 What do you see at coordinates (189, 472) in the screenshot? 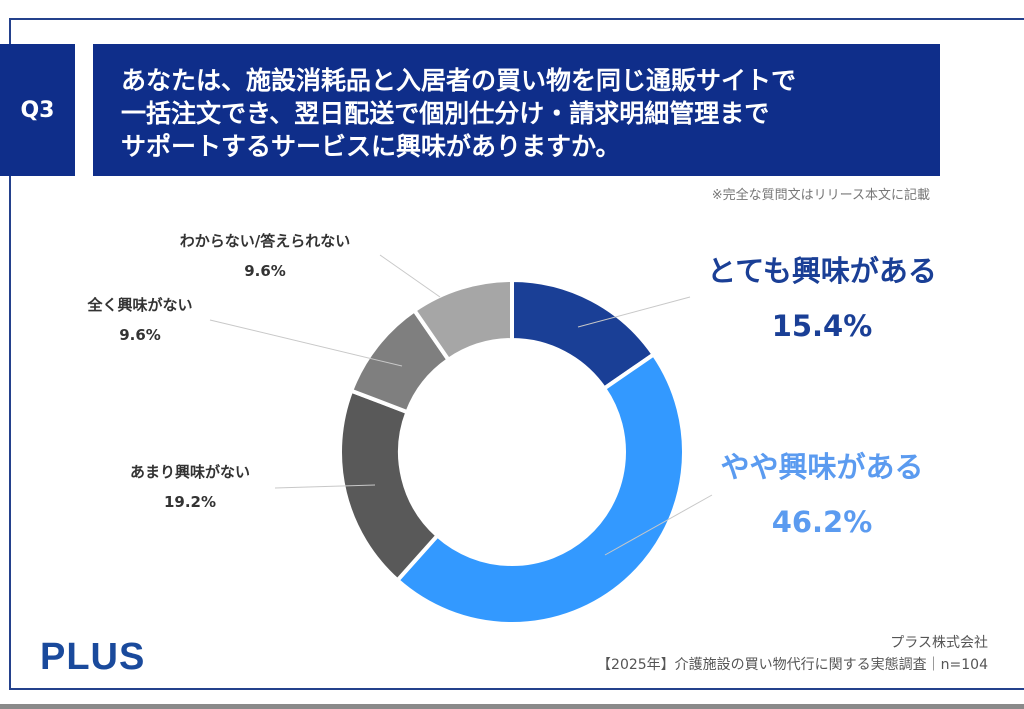
I see `category-label: あまり興味がない` at bounding box center [189, 472].